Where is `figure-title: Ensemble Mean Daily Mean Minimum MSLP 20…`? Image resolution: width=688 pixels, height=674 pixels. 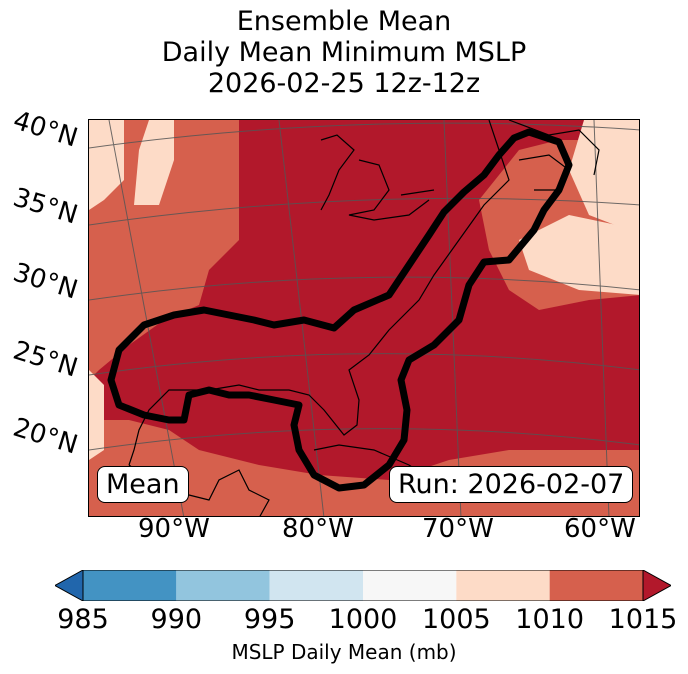
figure-title: Ensemble Mean Daily Mean Minimum MSLP 20… is located at coordinates (344, 52).